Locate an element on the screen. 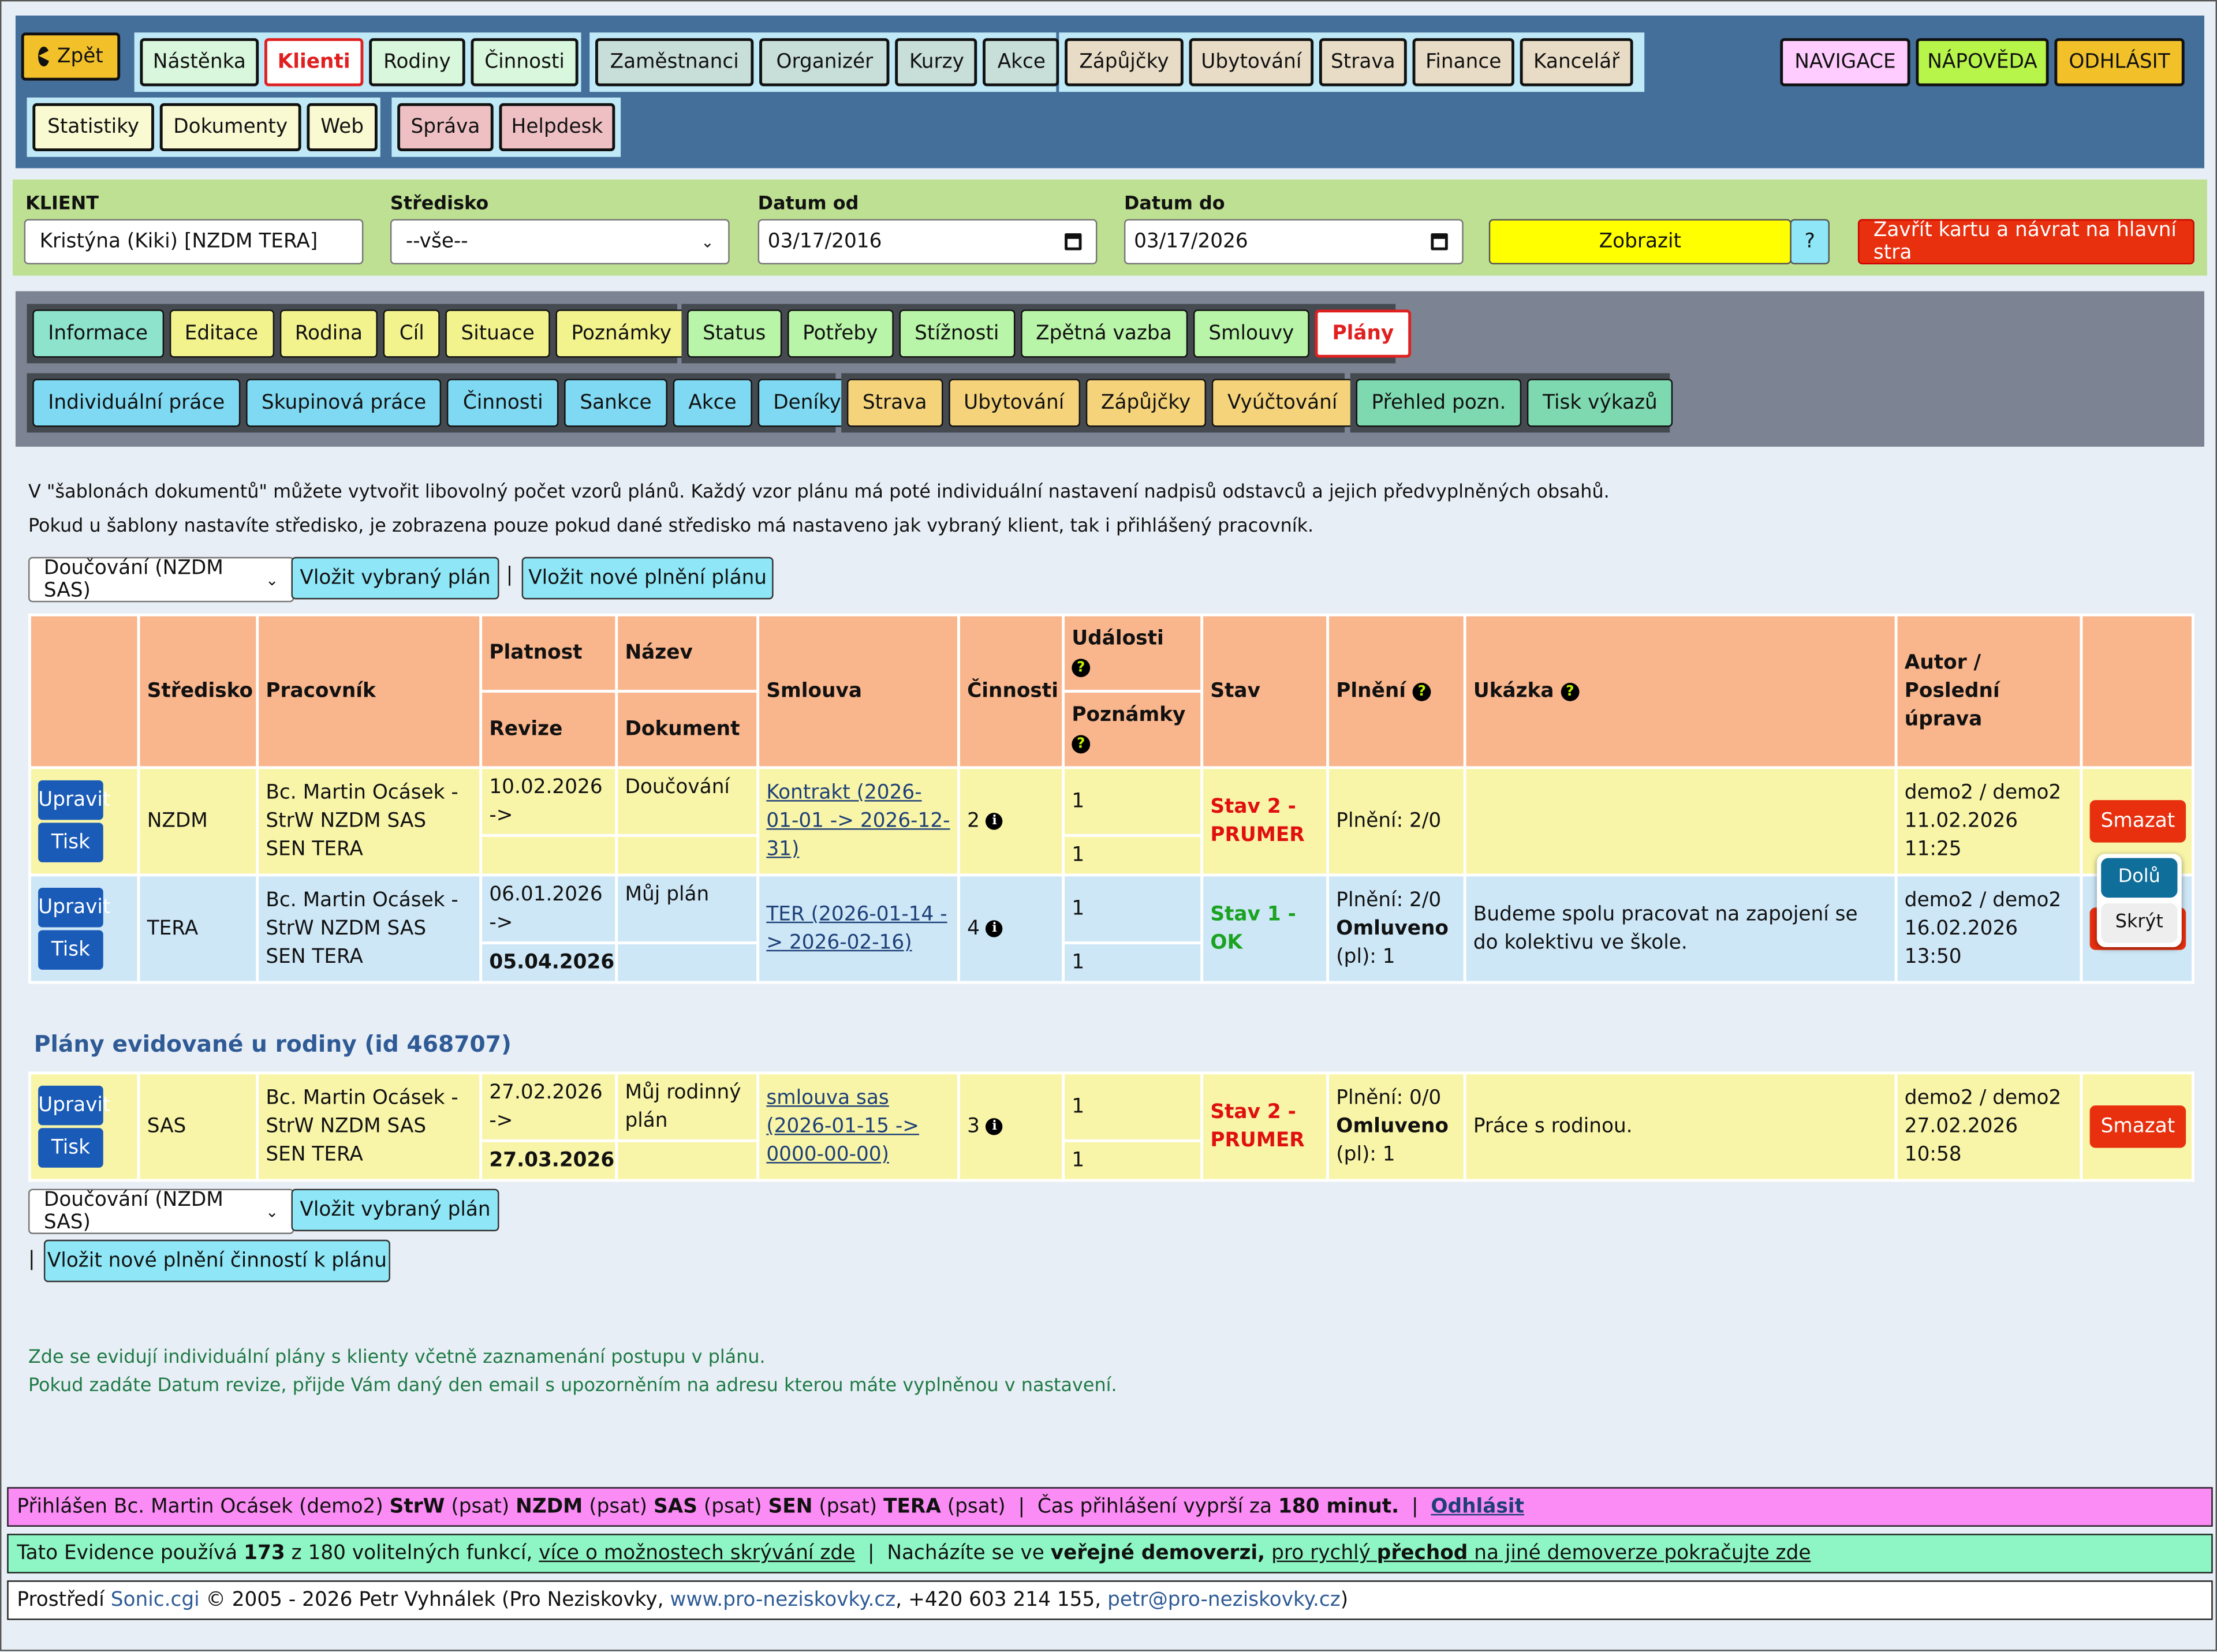 The height and width of the screenshot is (1652, 2217). nav-zamestnanci: Zaměstnanci is located at coordinates (675, 62).